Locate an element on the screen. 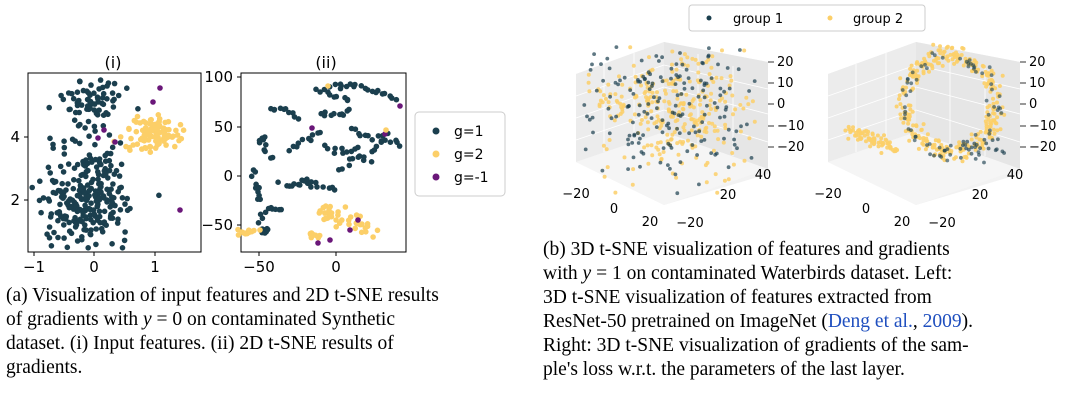  citation-link: Deng et al. is located at coordinates (870, 321).